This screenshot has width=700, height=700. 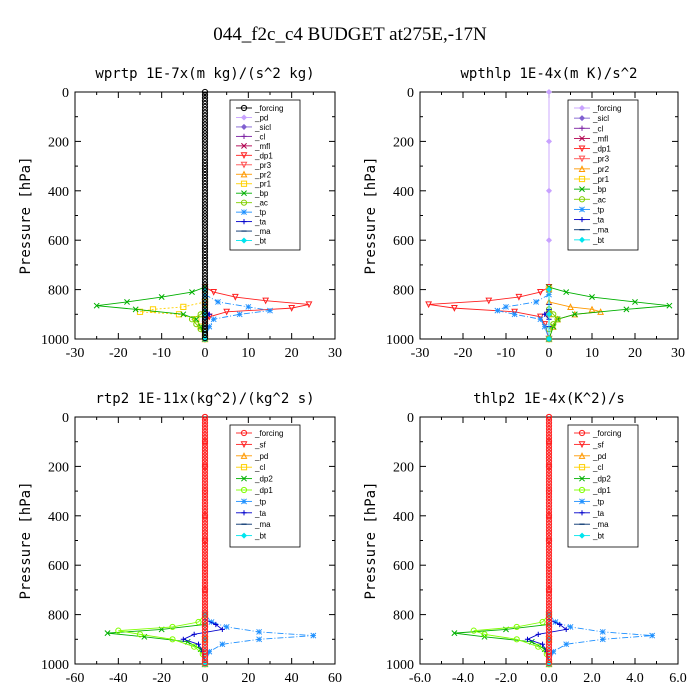 What do you see at coordinates (172, 320) in the screenshot?
I see `series-line-pr1` at bounding box center [172, 320].